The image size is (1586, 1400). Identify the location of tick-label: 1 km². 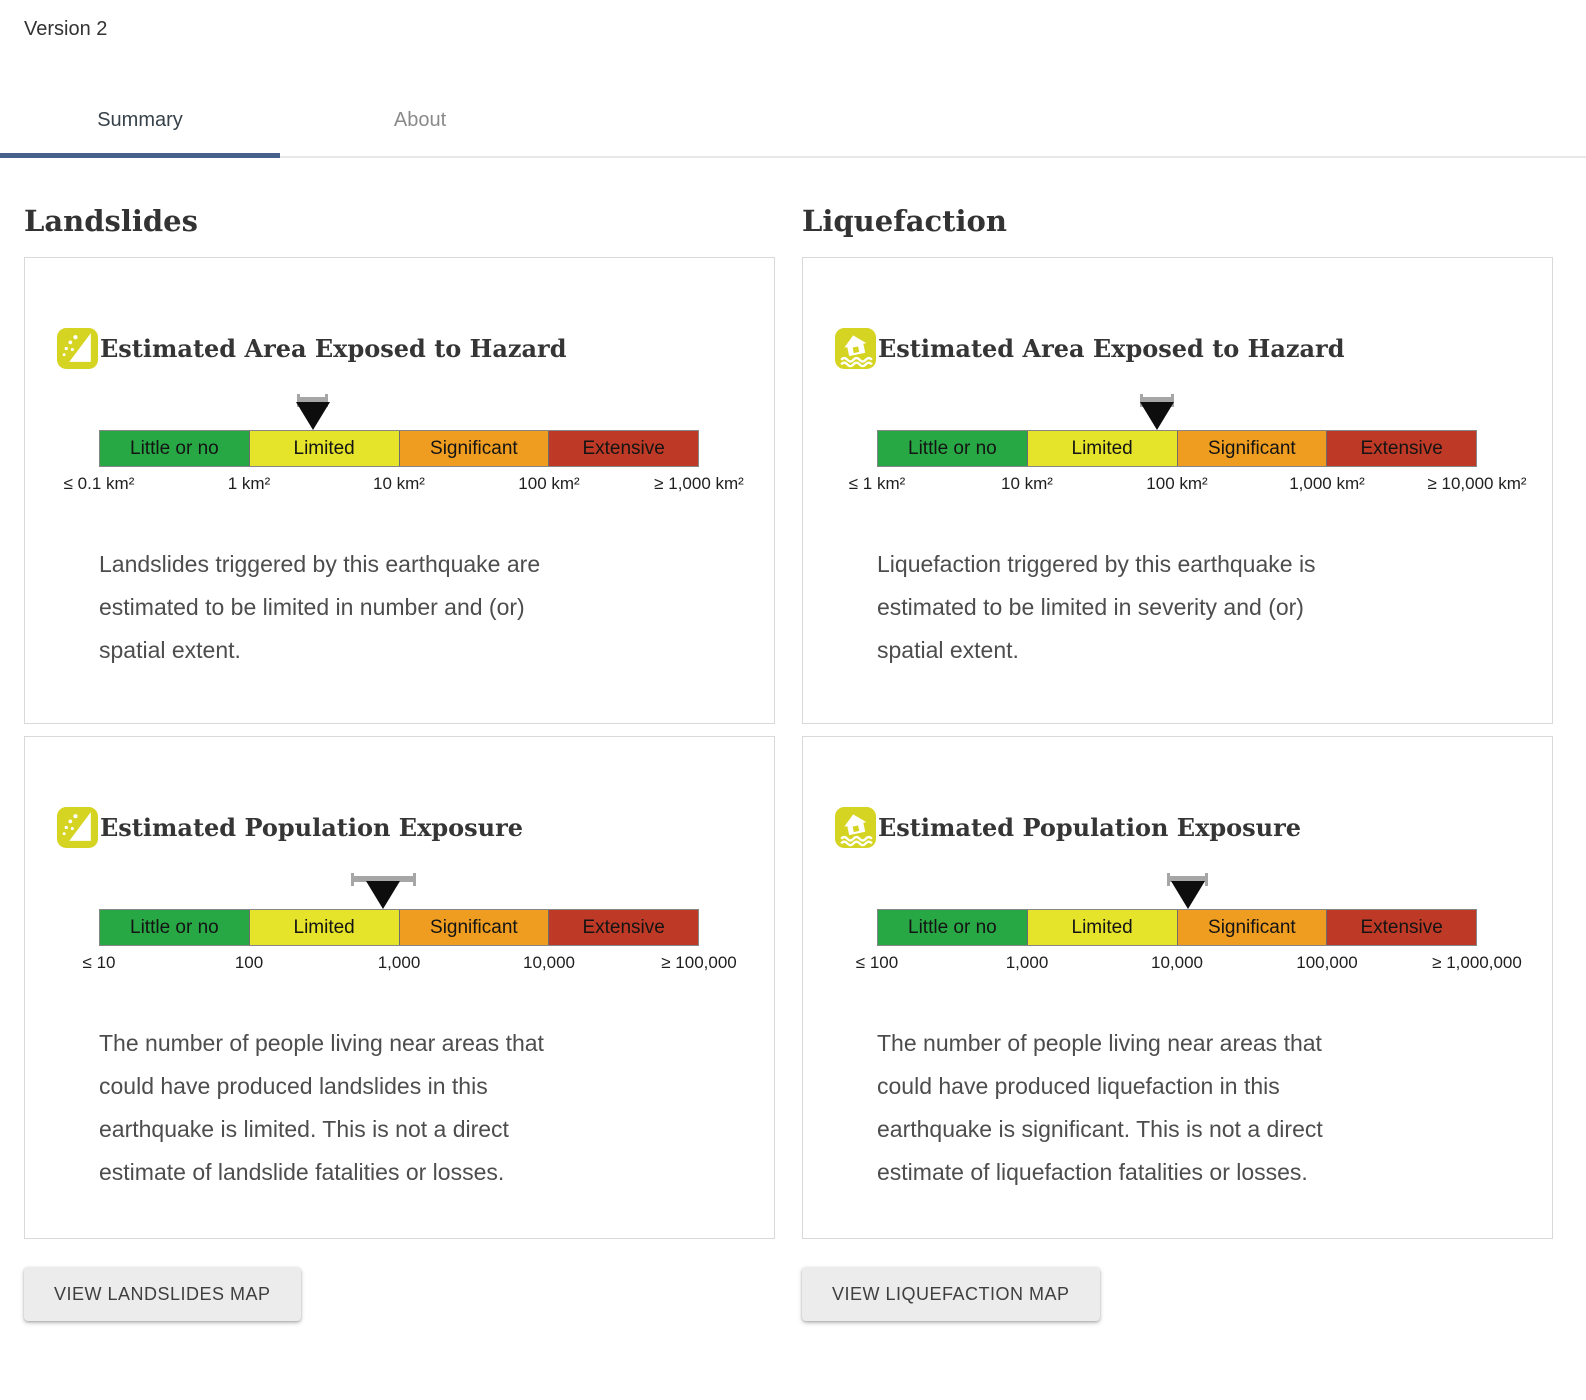
(249, 483).